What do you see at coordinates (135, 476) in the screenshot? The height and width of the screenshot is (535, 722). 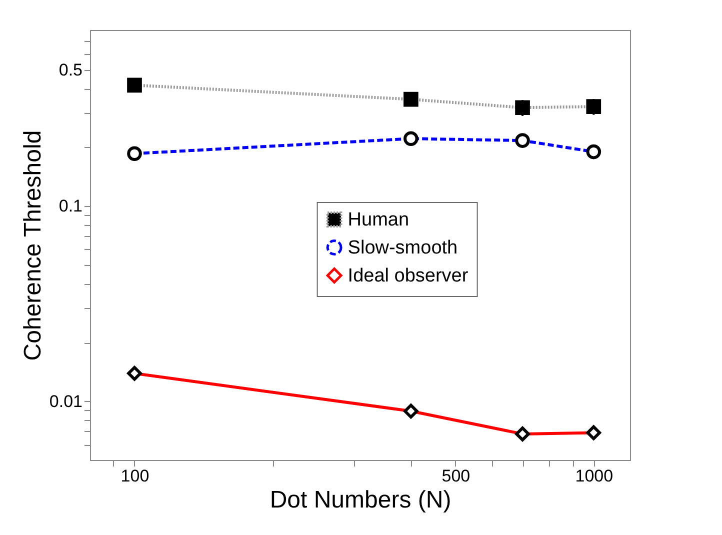 I see `x-tick-label: 100` at bounding box center [135, 476].